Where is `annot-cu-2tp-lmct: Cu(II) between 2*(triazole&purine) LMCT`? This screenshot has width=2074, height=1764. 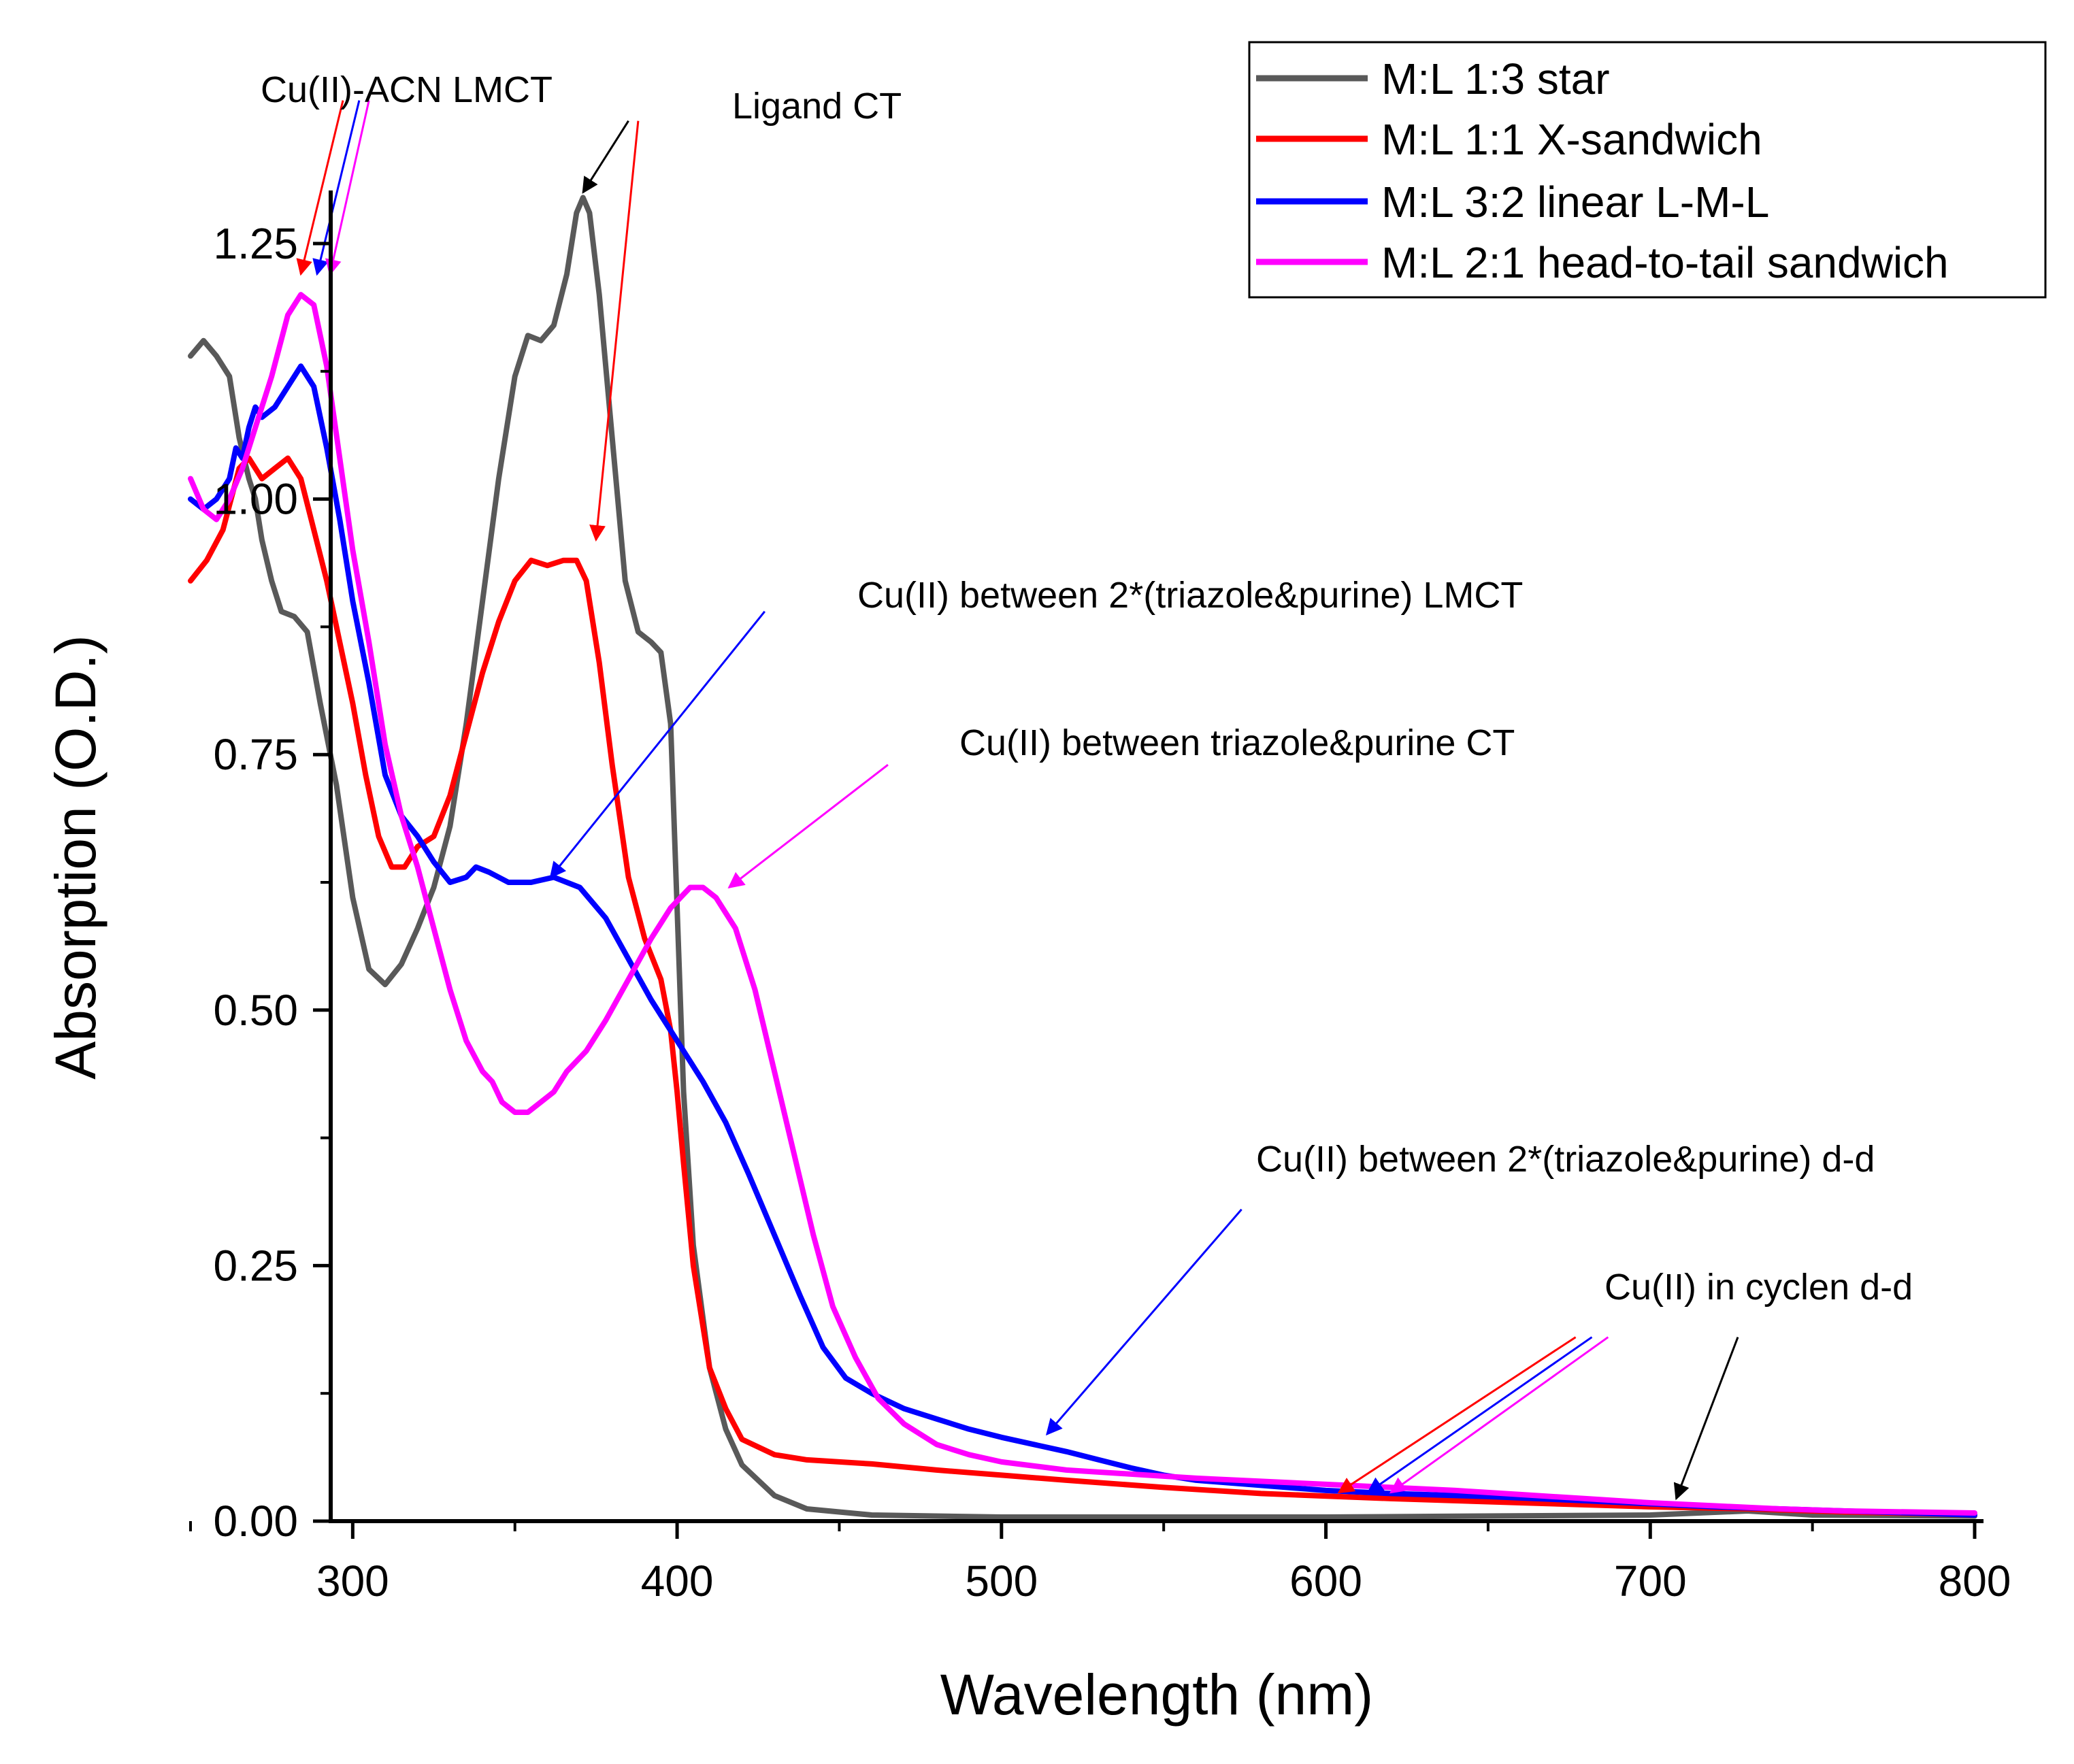
annot-cu-2tp-lmct: Cu(II) between 2*(triazole&purine) LMCT is located at coordinates (1190, 595).